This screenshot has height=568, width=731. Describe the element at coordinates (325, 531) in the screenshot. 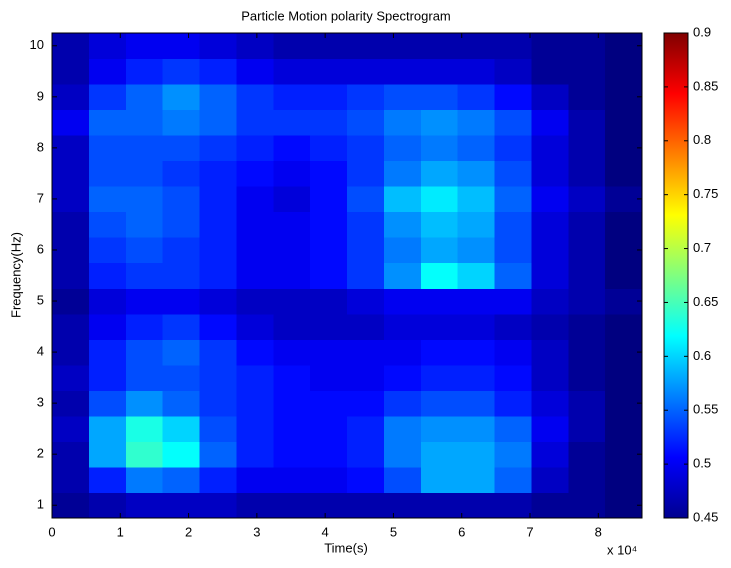

I see `x-tick-label: 4` at that location.